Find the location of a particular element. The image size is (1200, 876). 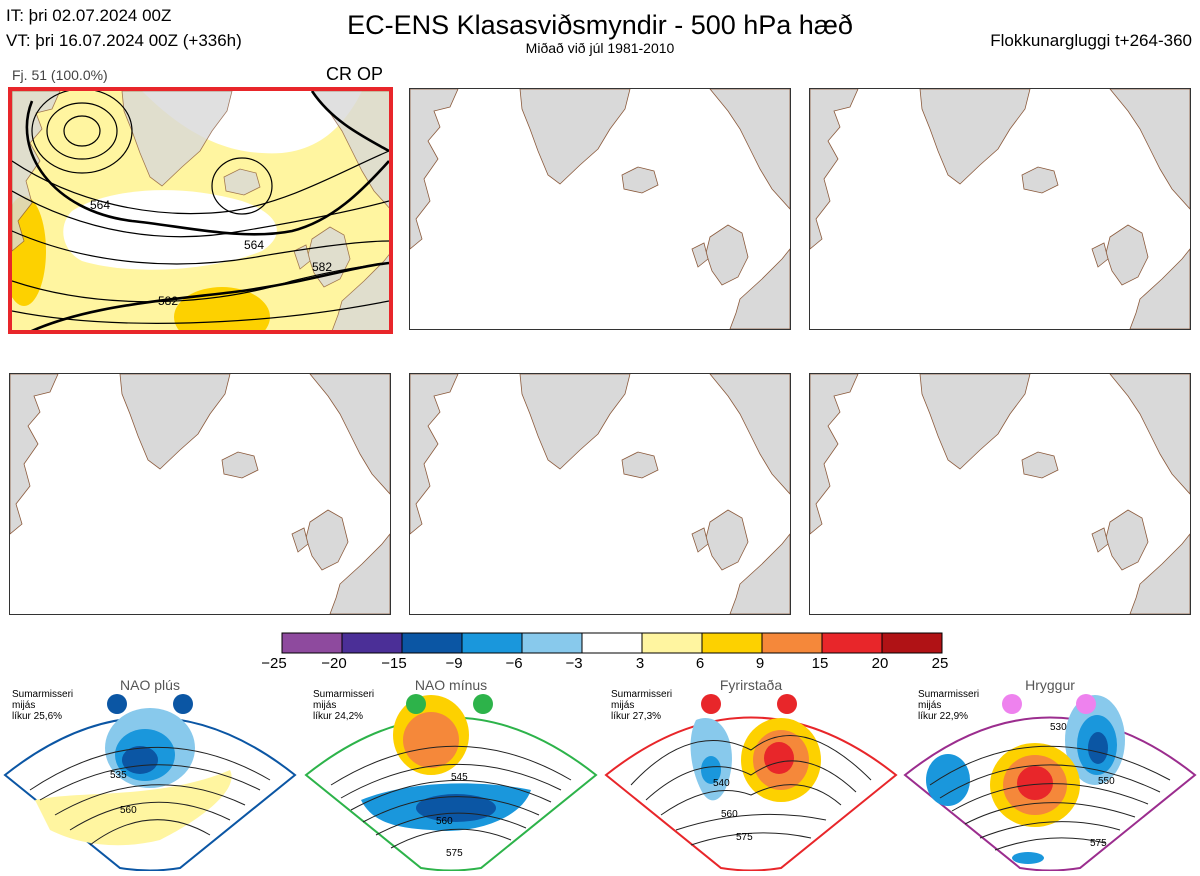

regime-1-title: NAO plús is located at coordinates (150, 685).